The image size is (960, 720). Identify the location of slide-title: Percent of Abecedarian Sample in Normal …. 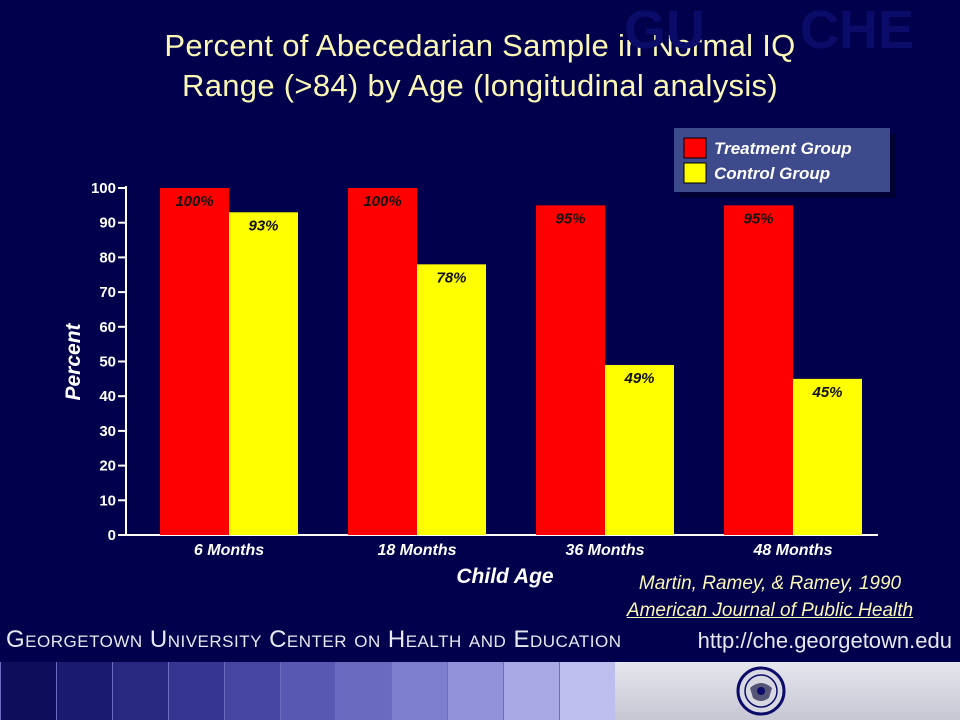
(480, 66).